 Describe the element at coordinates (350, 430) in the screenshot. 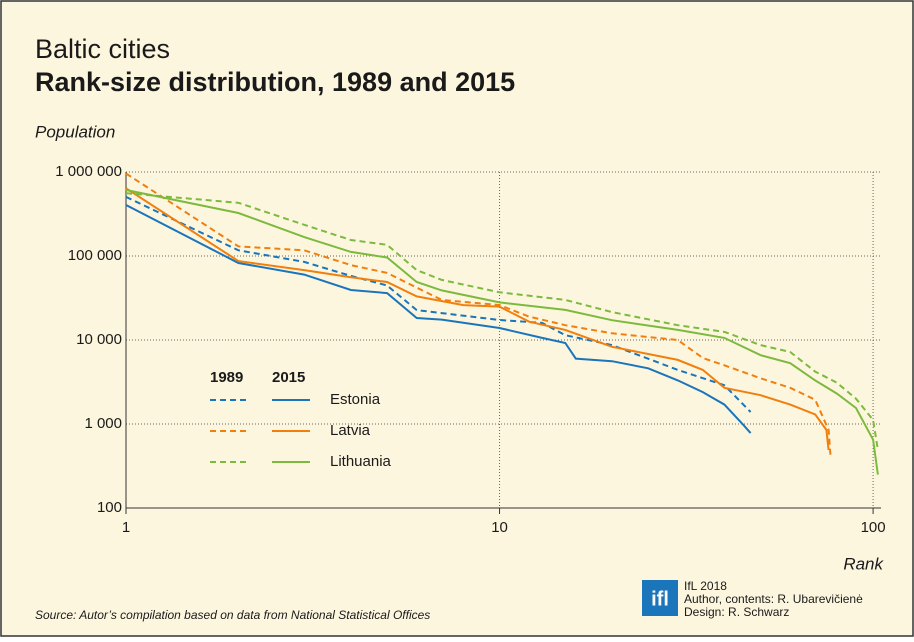

I see `legend-label: Latvia` at that location.